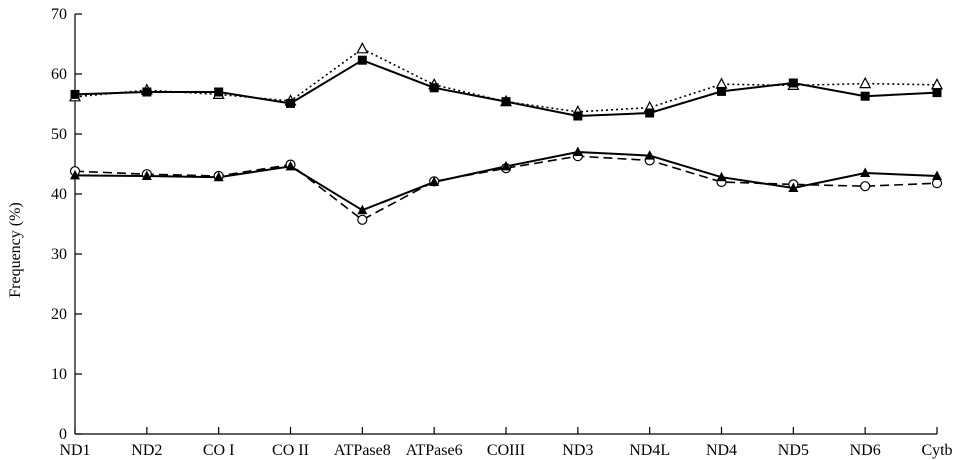 The image size is (959, 460). What do you see at coordinates (15, 250) in the screenshot?
I see `y-axis-title: Frequency (%)` at bounding box center [15, 250].